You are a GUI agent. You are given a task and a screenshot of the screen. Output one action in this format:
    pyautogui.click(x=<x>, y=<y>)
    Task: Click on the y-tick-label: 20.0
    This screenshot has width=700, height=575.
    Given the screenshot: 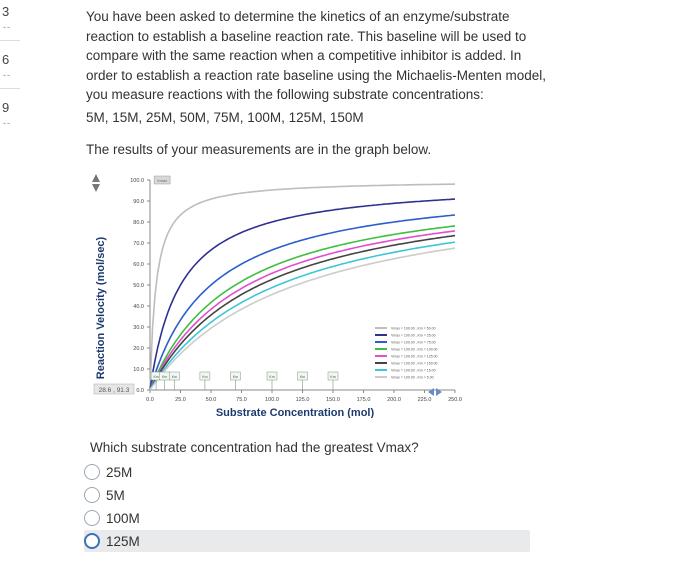 What is the action you would take?
    pyautogui.click(x=138, y=349)
    